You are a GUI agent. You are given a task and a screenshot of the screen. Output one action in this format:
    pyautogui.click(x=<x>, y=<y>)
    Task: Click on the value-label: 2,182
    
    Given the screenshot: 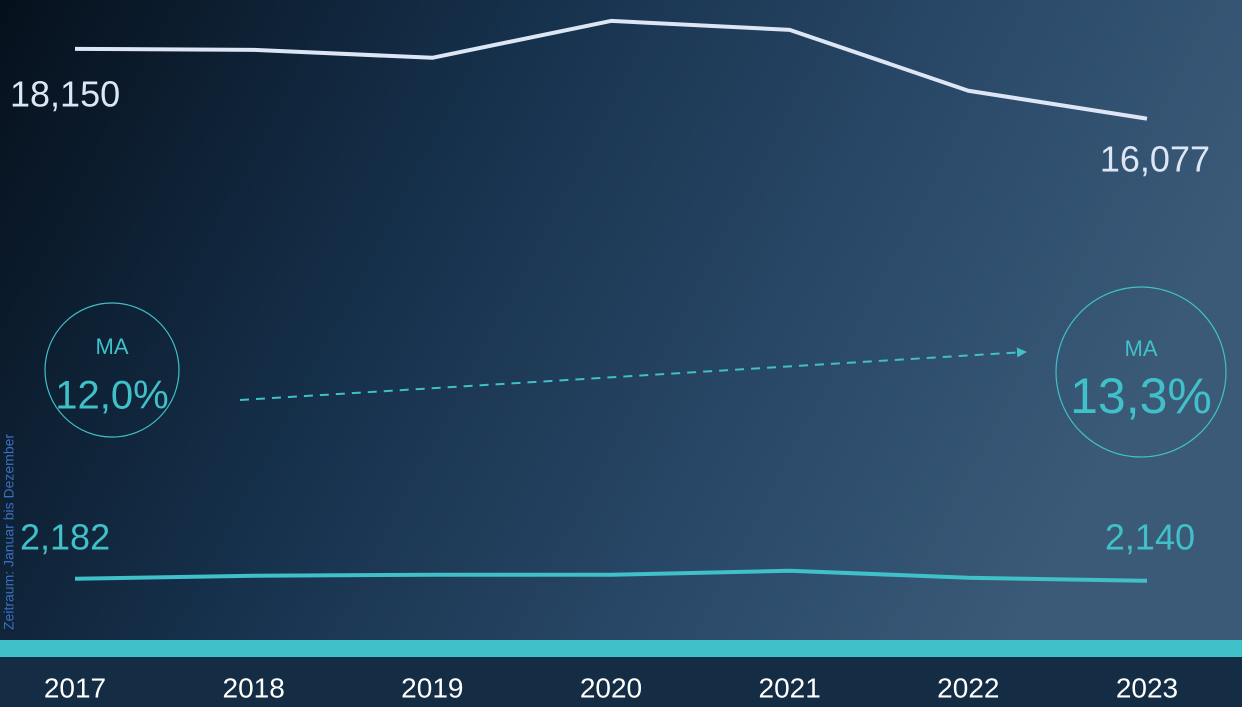 What is the action you would take?
    pyautogui.click(x=65, y=537)
    